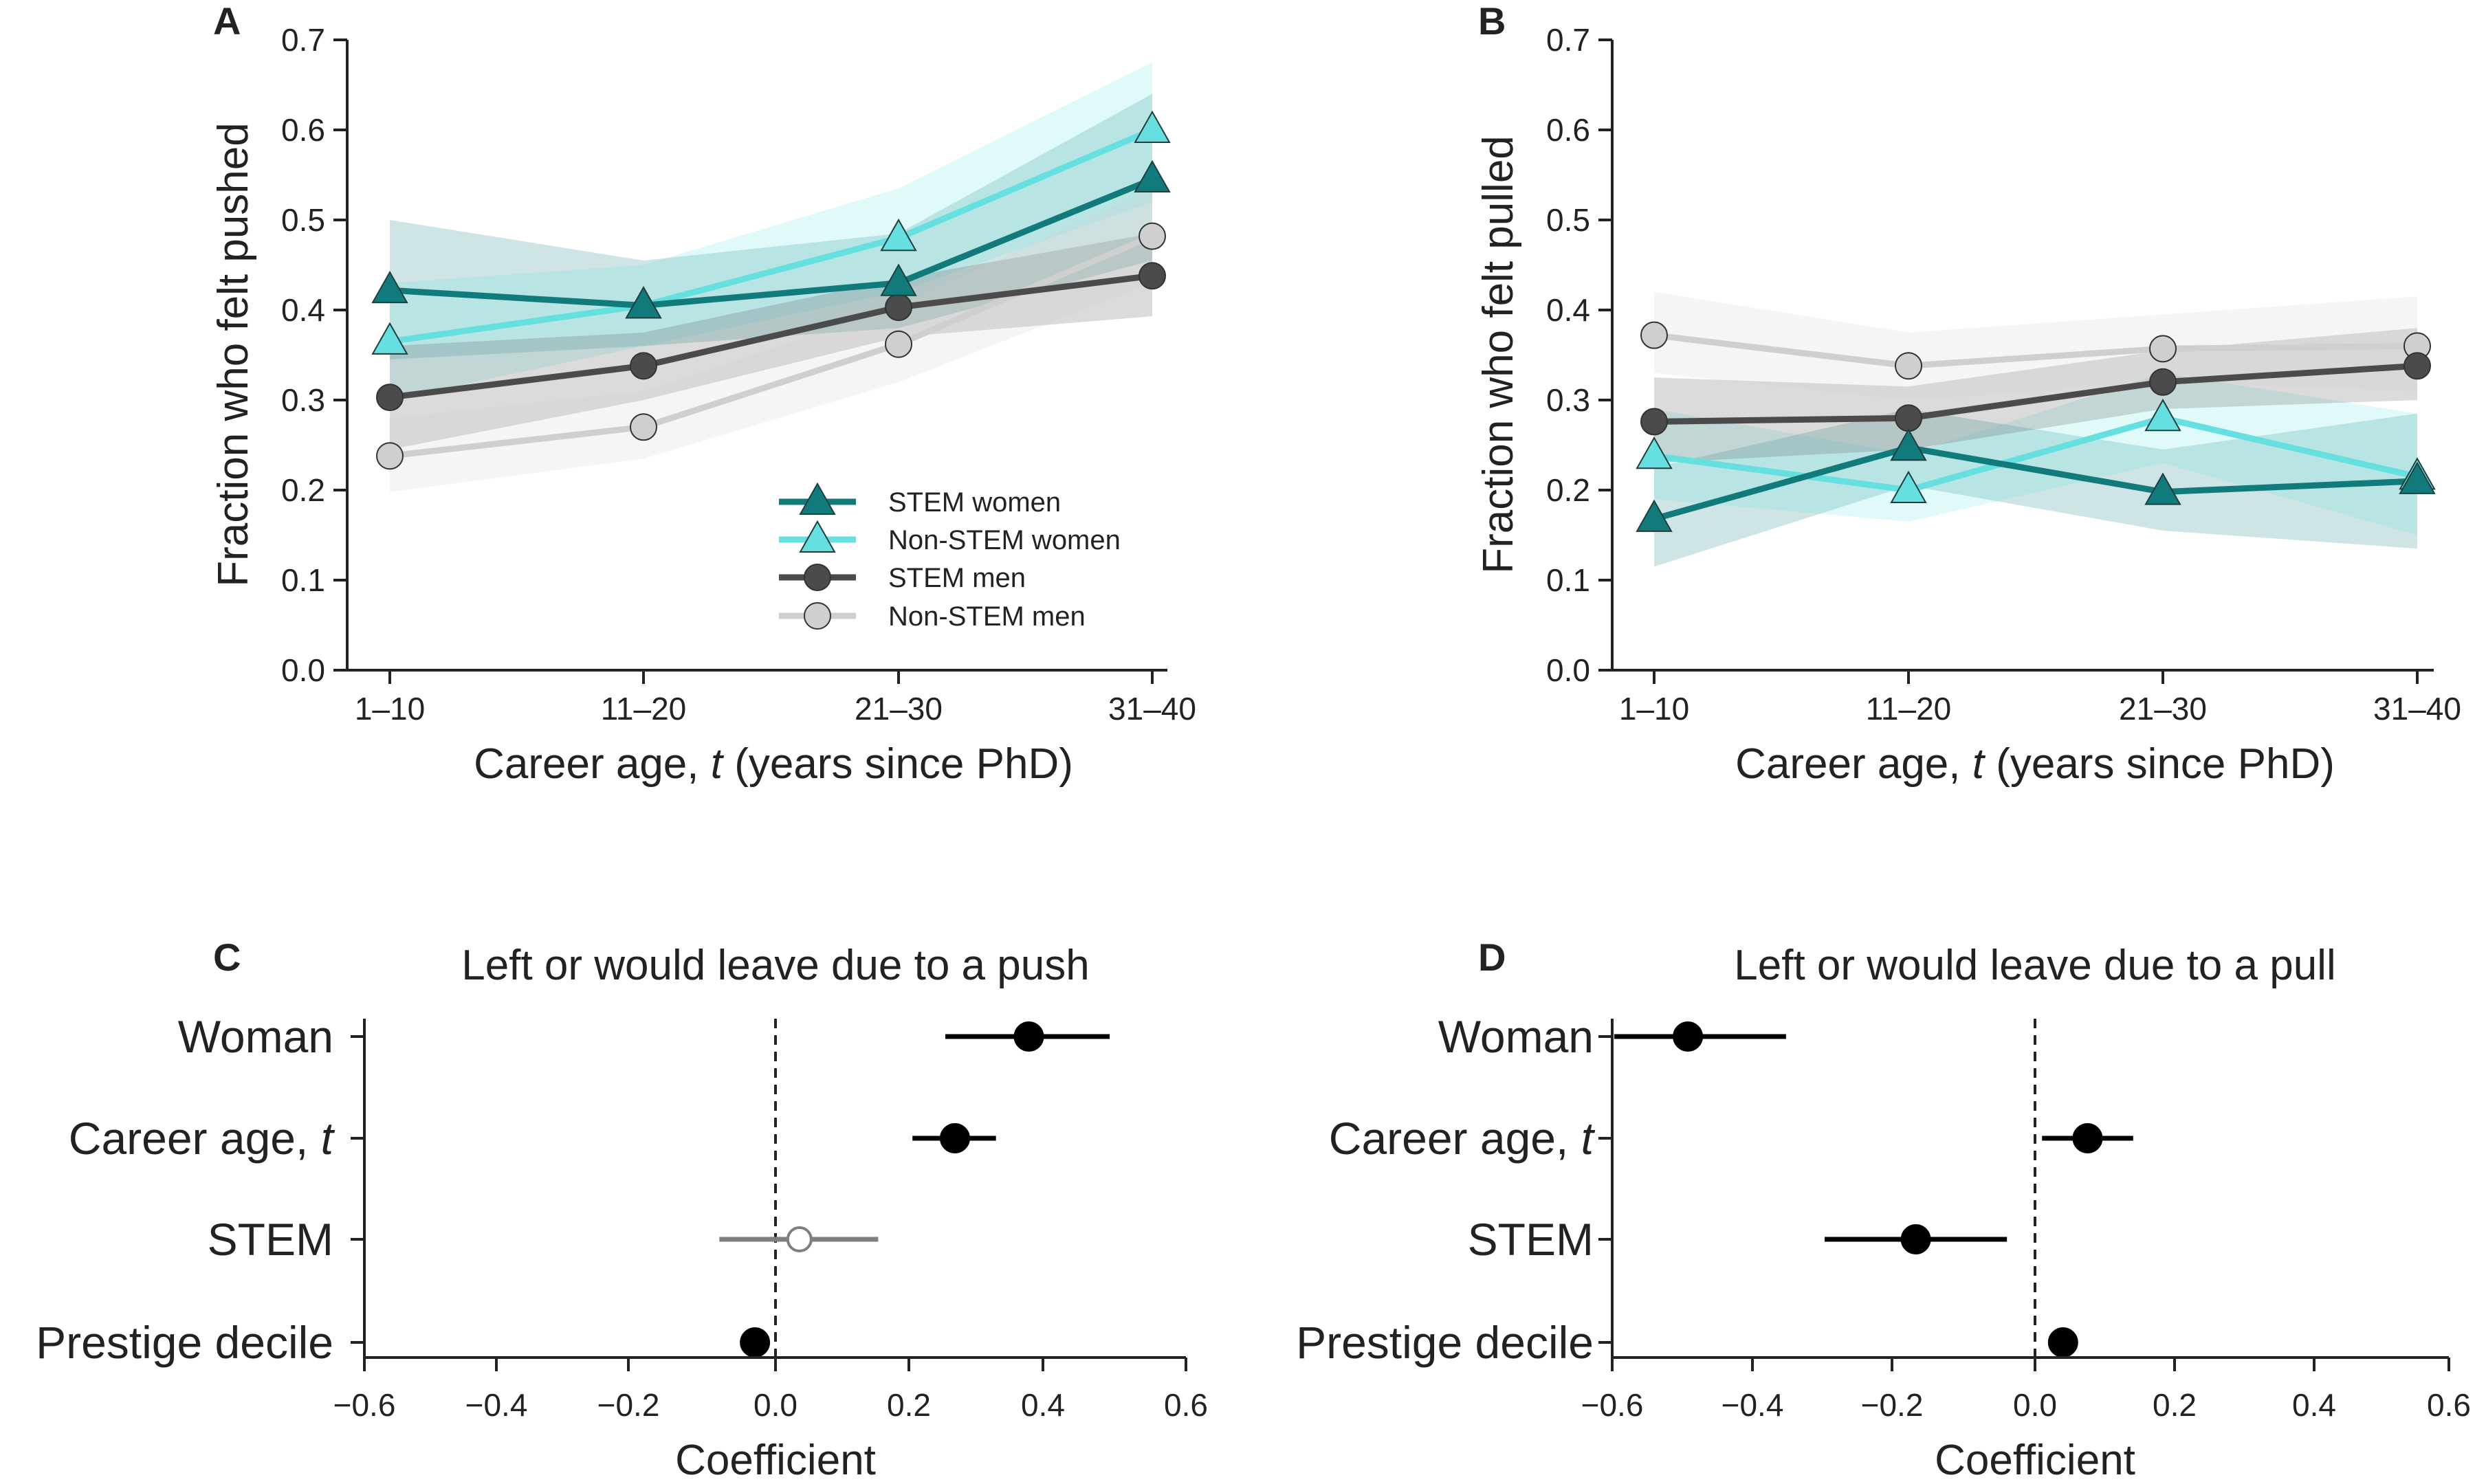  Describe the element at coordinates (1568, 220) in the screenshot. I see `b-y-tick-label: 0.5` at that location.